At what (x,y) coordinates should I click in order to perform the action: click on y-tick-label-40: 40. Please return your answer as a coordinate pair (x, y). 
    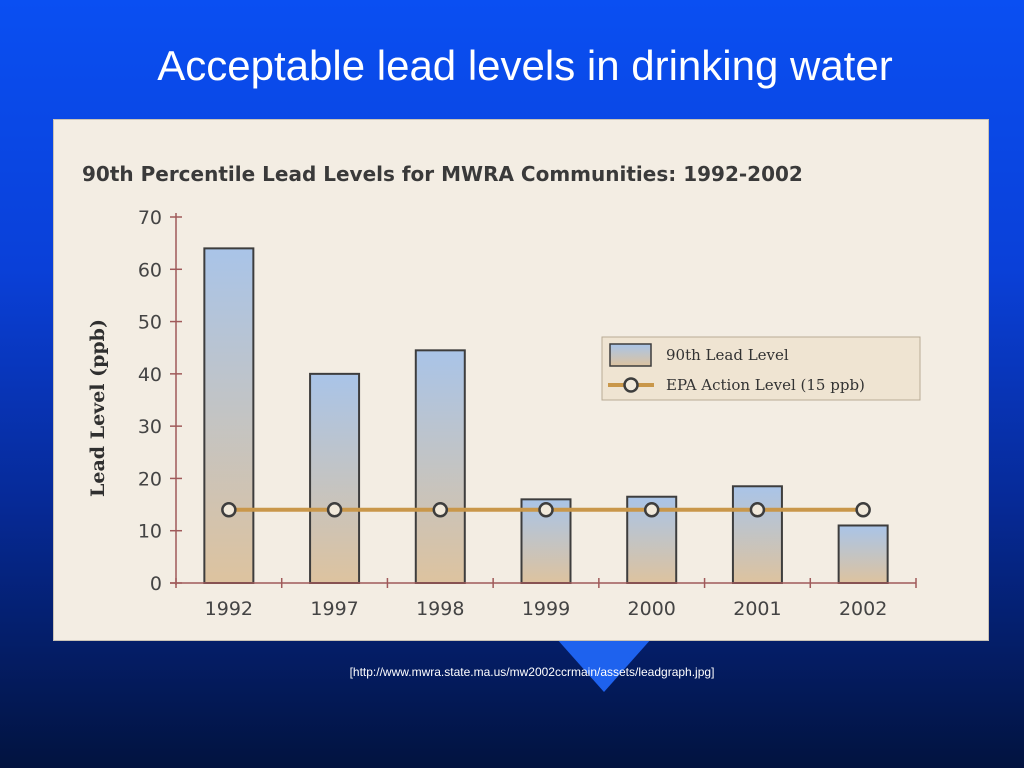
    Looking at the image, I should click on (150, 375).